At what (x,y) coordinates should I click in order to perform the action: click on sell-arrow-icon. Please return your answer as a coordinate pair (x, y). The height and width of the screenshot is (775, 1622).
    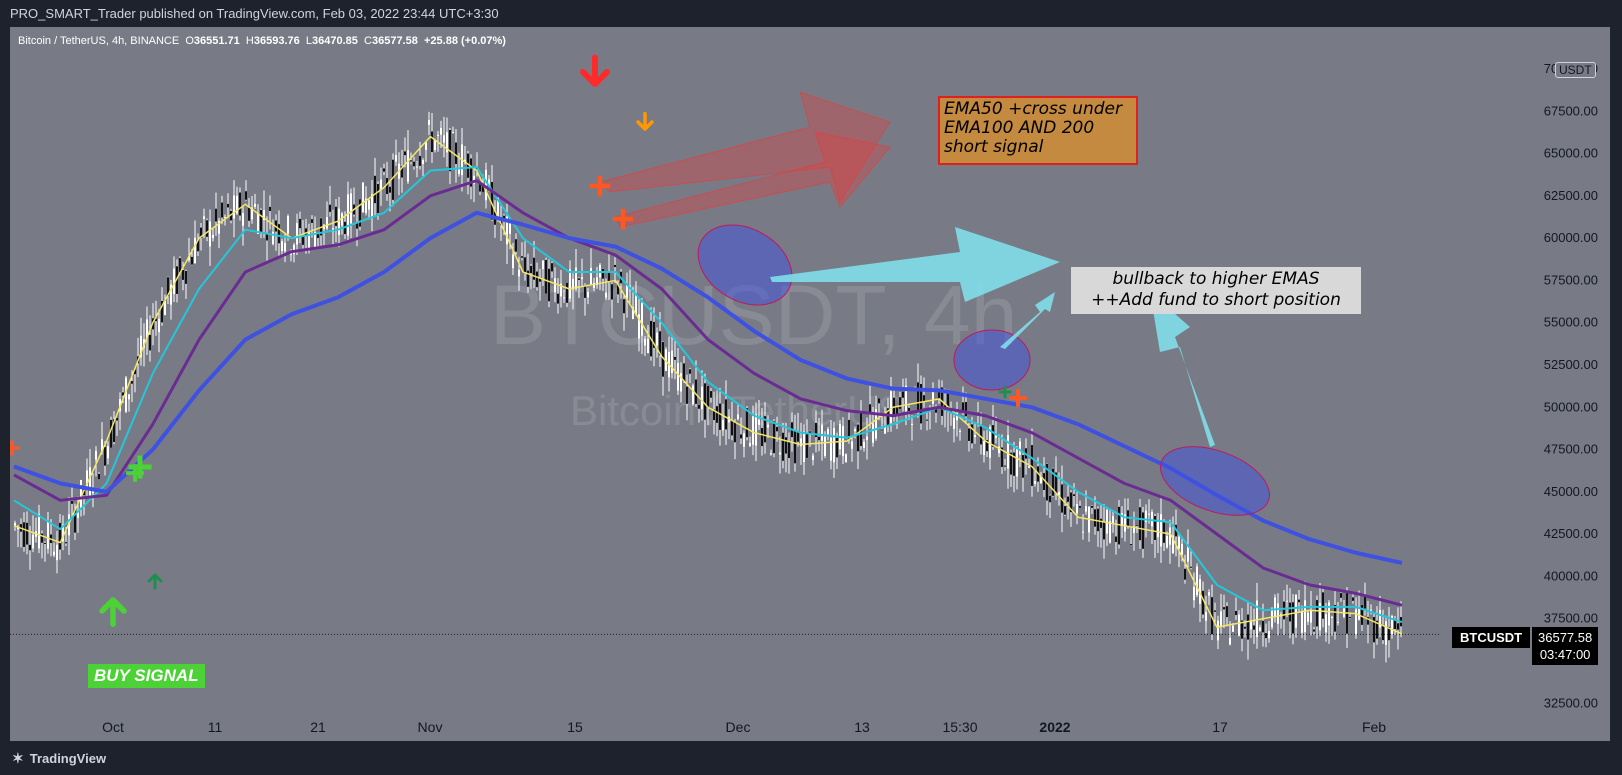
    Looking at the image, I should click on (645, 121).